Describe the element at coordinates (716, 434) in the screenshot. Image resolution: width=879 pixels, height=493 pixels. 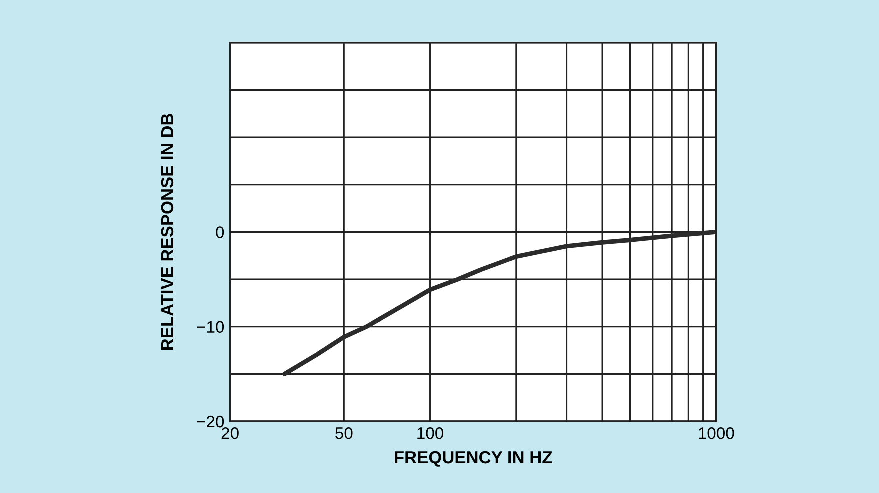
I see `x-tick-label: 1000` at that location.